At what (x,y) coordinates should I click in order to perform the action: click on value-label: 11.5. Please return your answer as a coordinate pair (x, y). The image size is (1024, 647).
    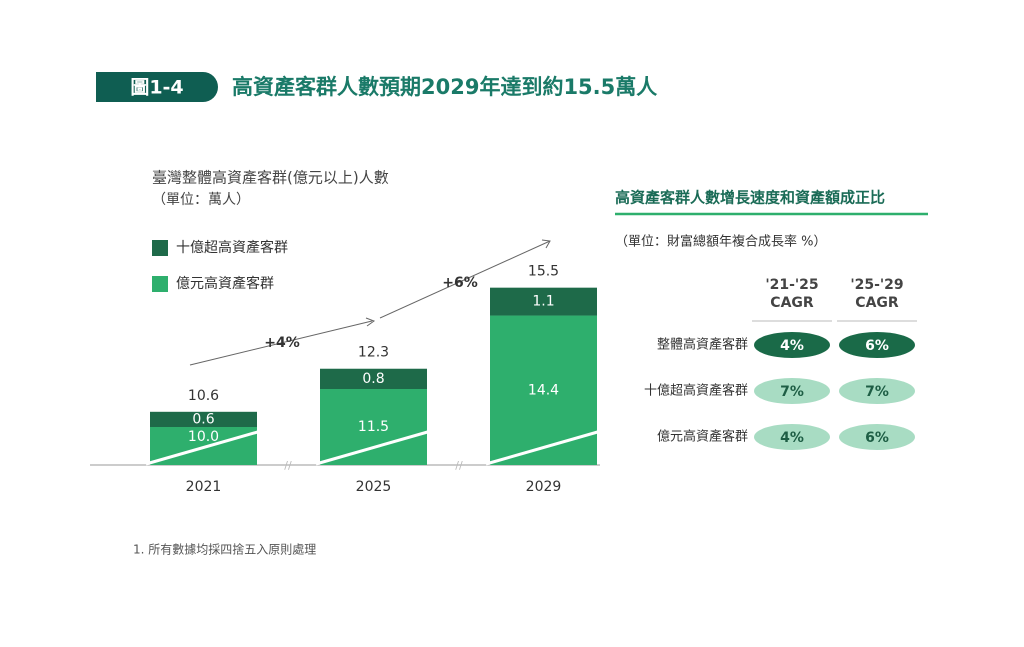
    Looking at the image, I should click on (373, 427).